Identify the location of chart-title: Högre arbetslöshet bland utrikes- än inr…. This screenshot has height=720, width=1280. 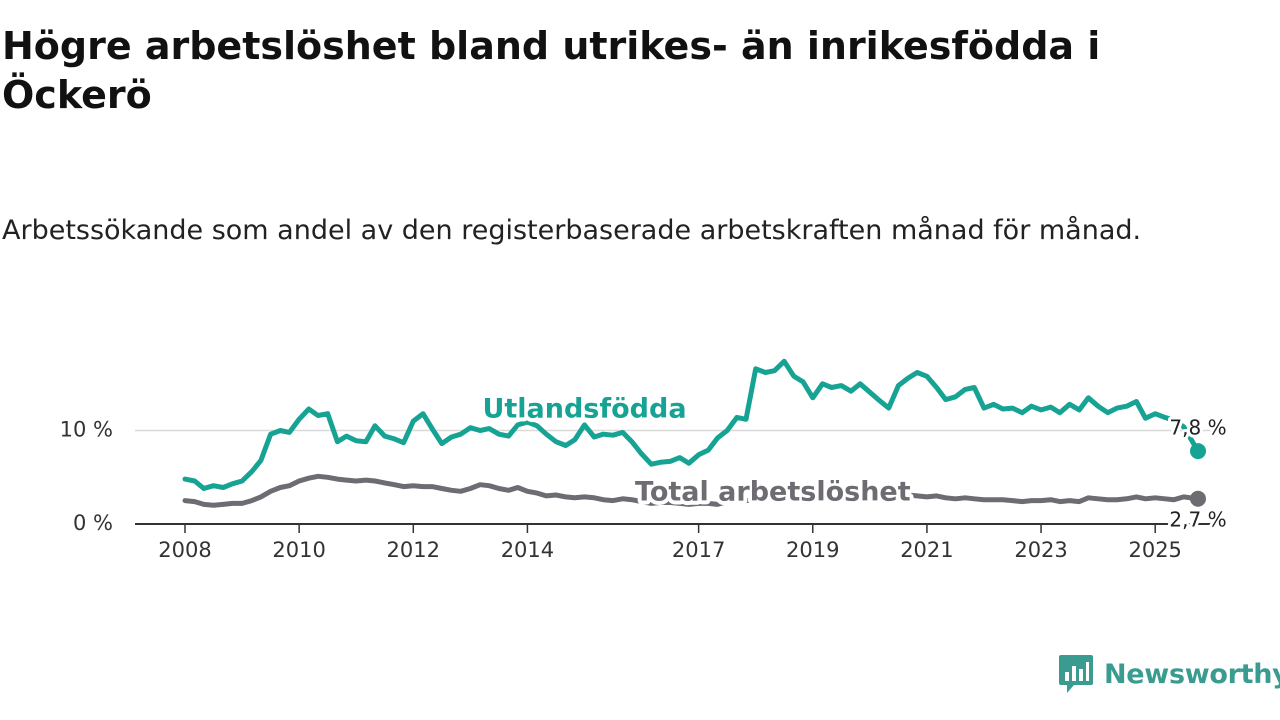
(551, 70).